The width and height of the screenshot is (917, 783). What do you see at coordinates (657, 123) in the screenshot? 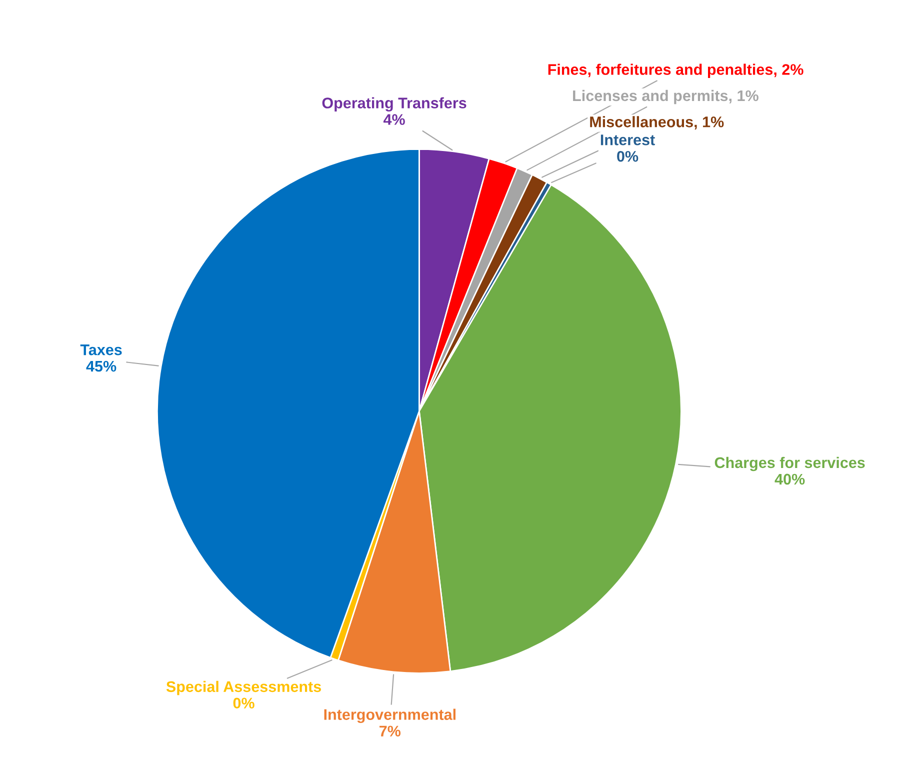
I see `slice-label: Miscellaneous, 1%` at bounding box center [657, 123].